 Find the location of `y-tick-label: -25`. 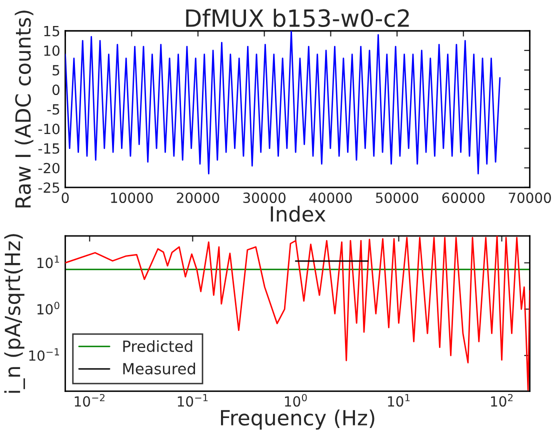

y-tick-label: -25 is located at coordinates (49, 187).